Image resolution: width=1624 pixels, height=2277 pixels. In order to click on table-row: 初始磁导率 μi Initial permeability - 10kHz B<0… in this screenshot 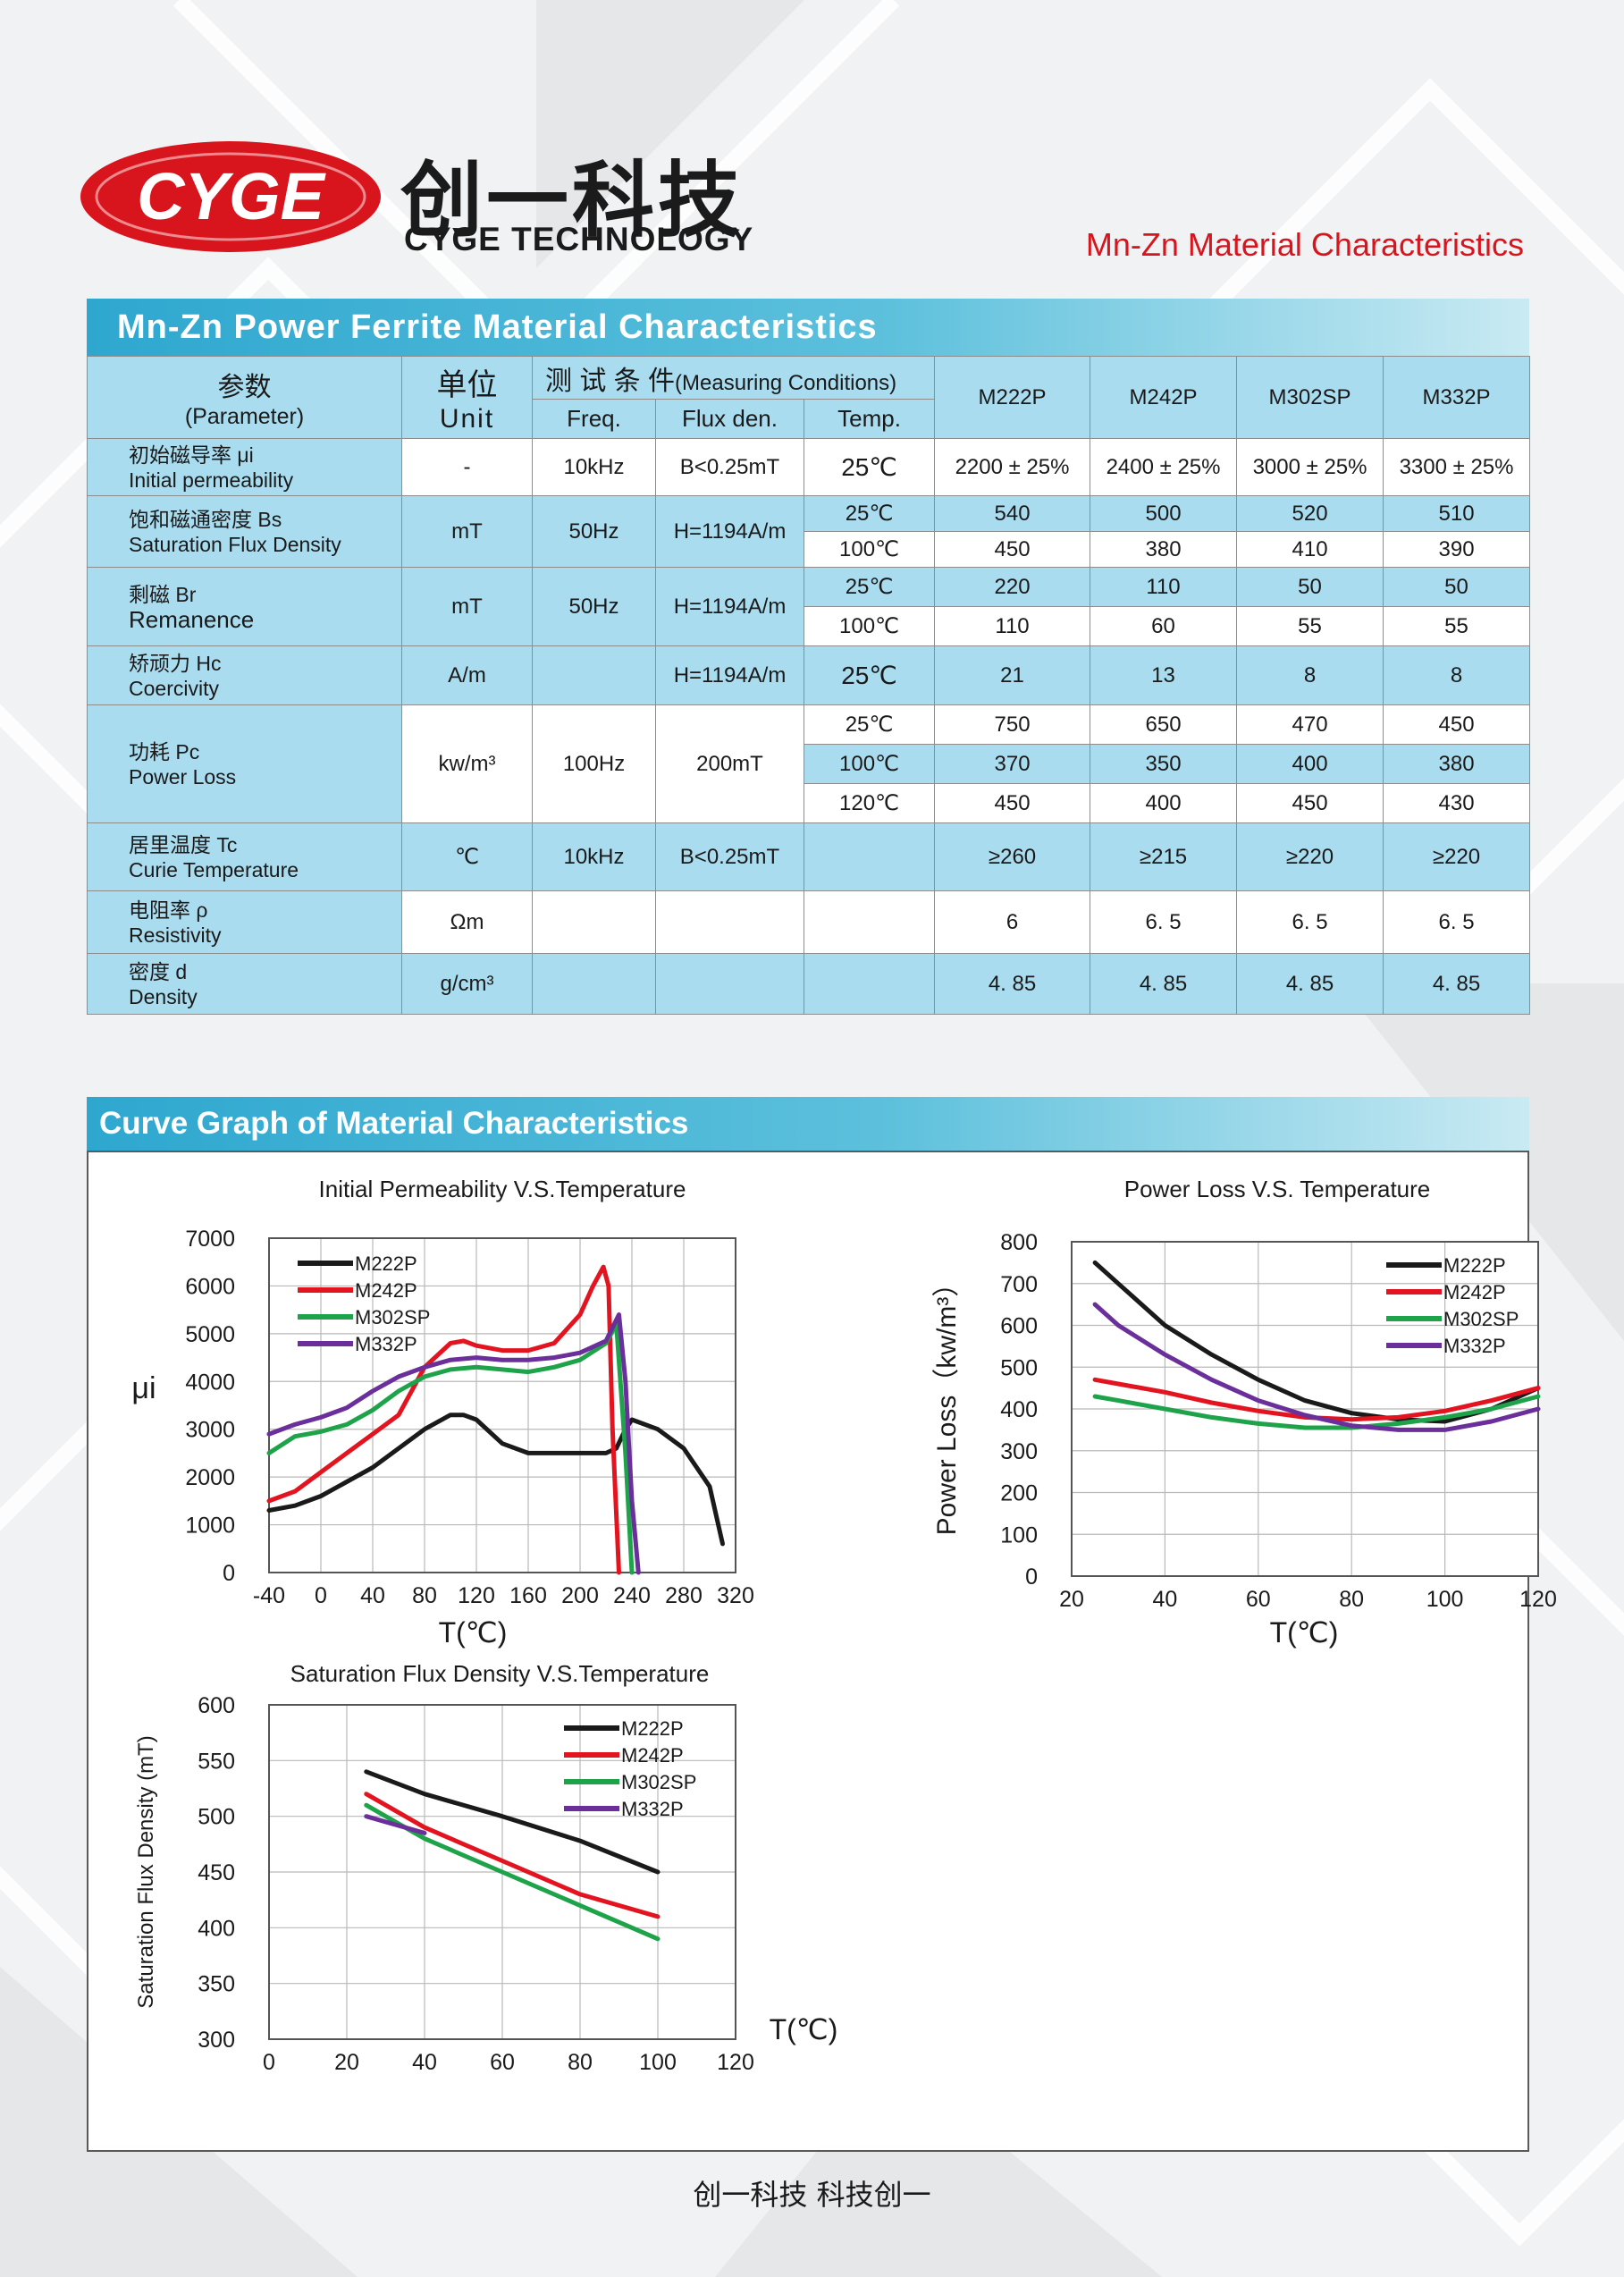, I will do `click(809, 467)`.